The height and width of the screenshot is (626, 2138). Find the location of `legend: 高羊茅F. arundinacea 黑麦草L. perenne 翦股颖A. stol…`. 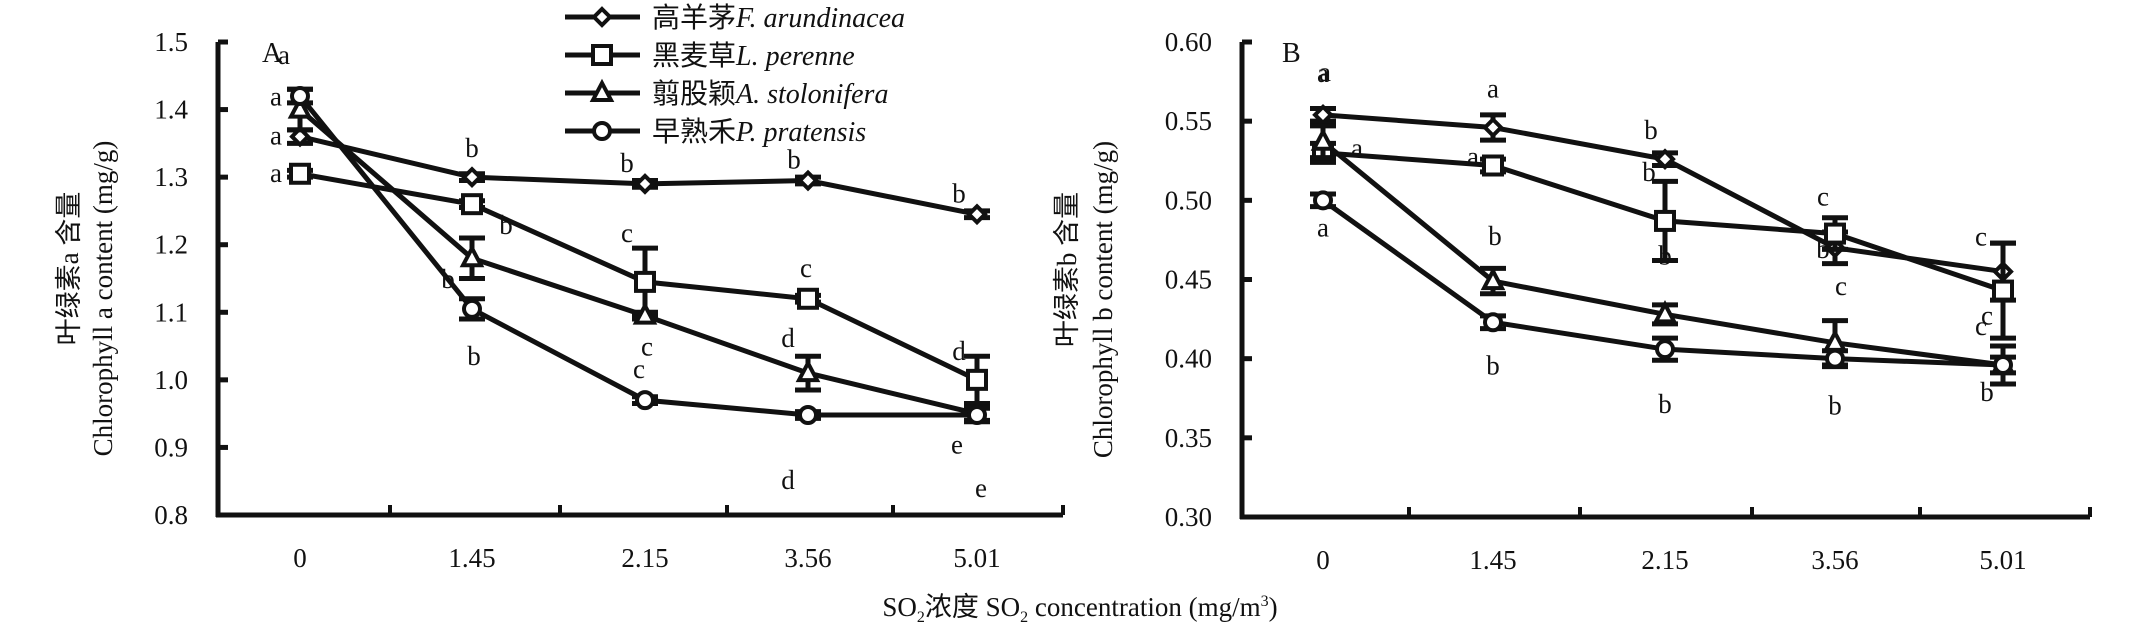

legend: 高羊茅F. arundinacea 黑麦草L. perenne 翦股颖A. stol… is located at coordinates (735, 75).